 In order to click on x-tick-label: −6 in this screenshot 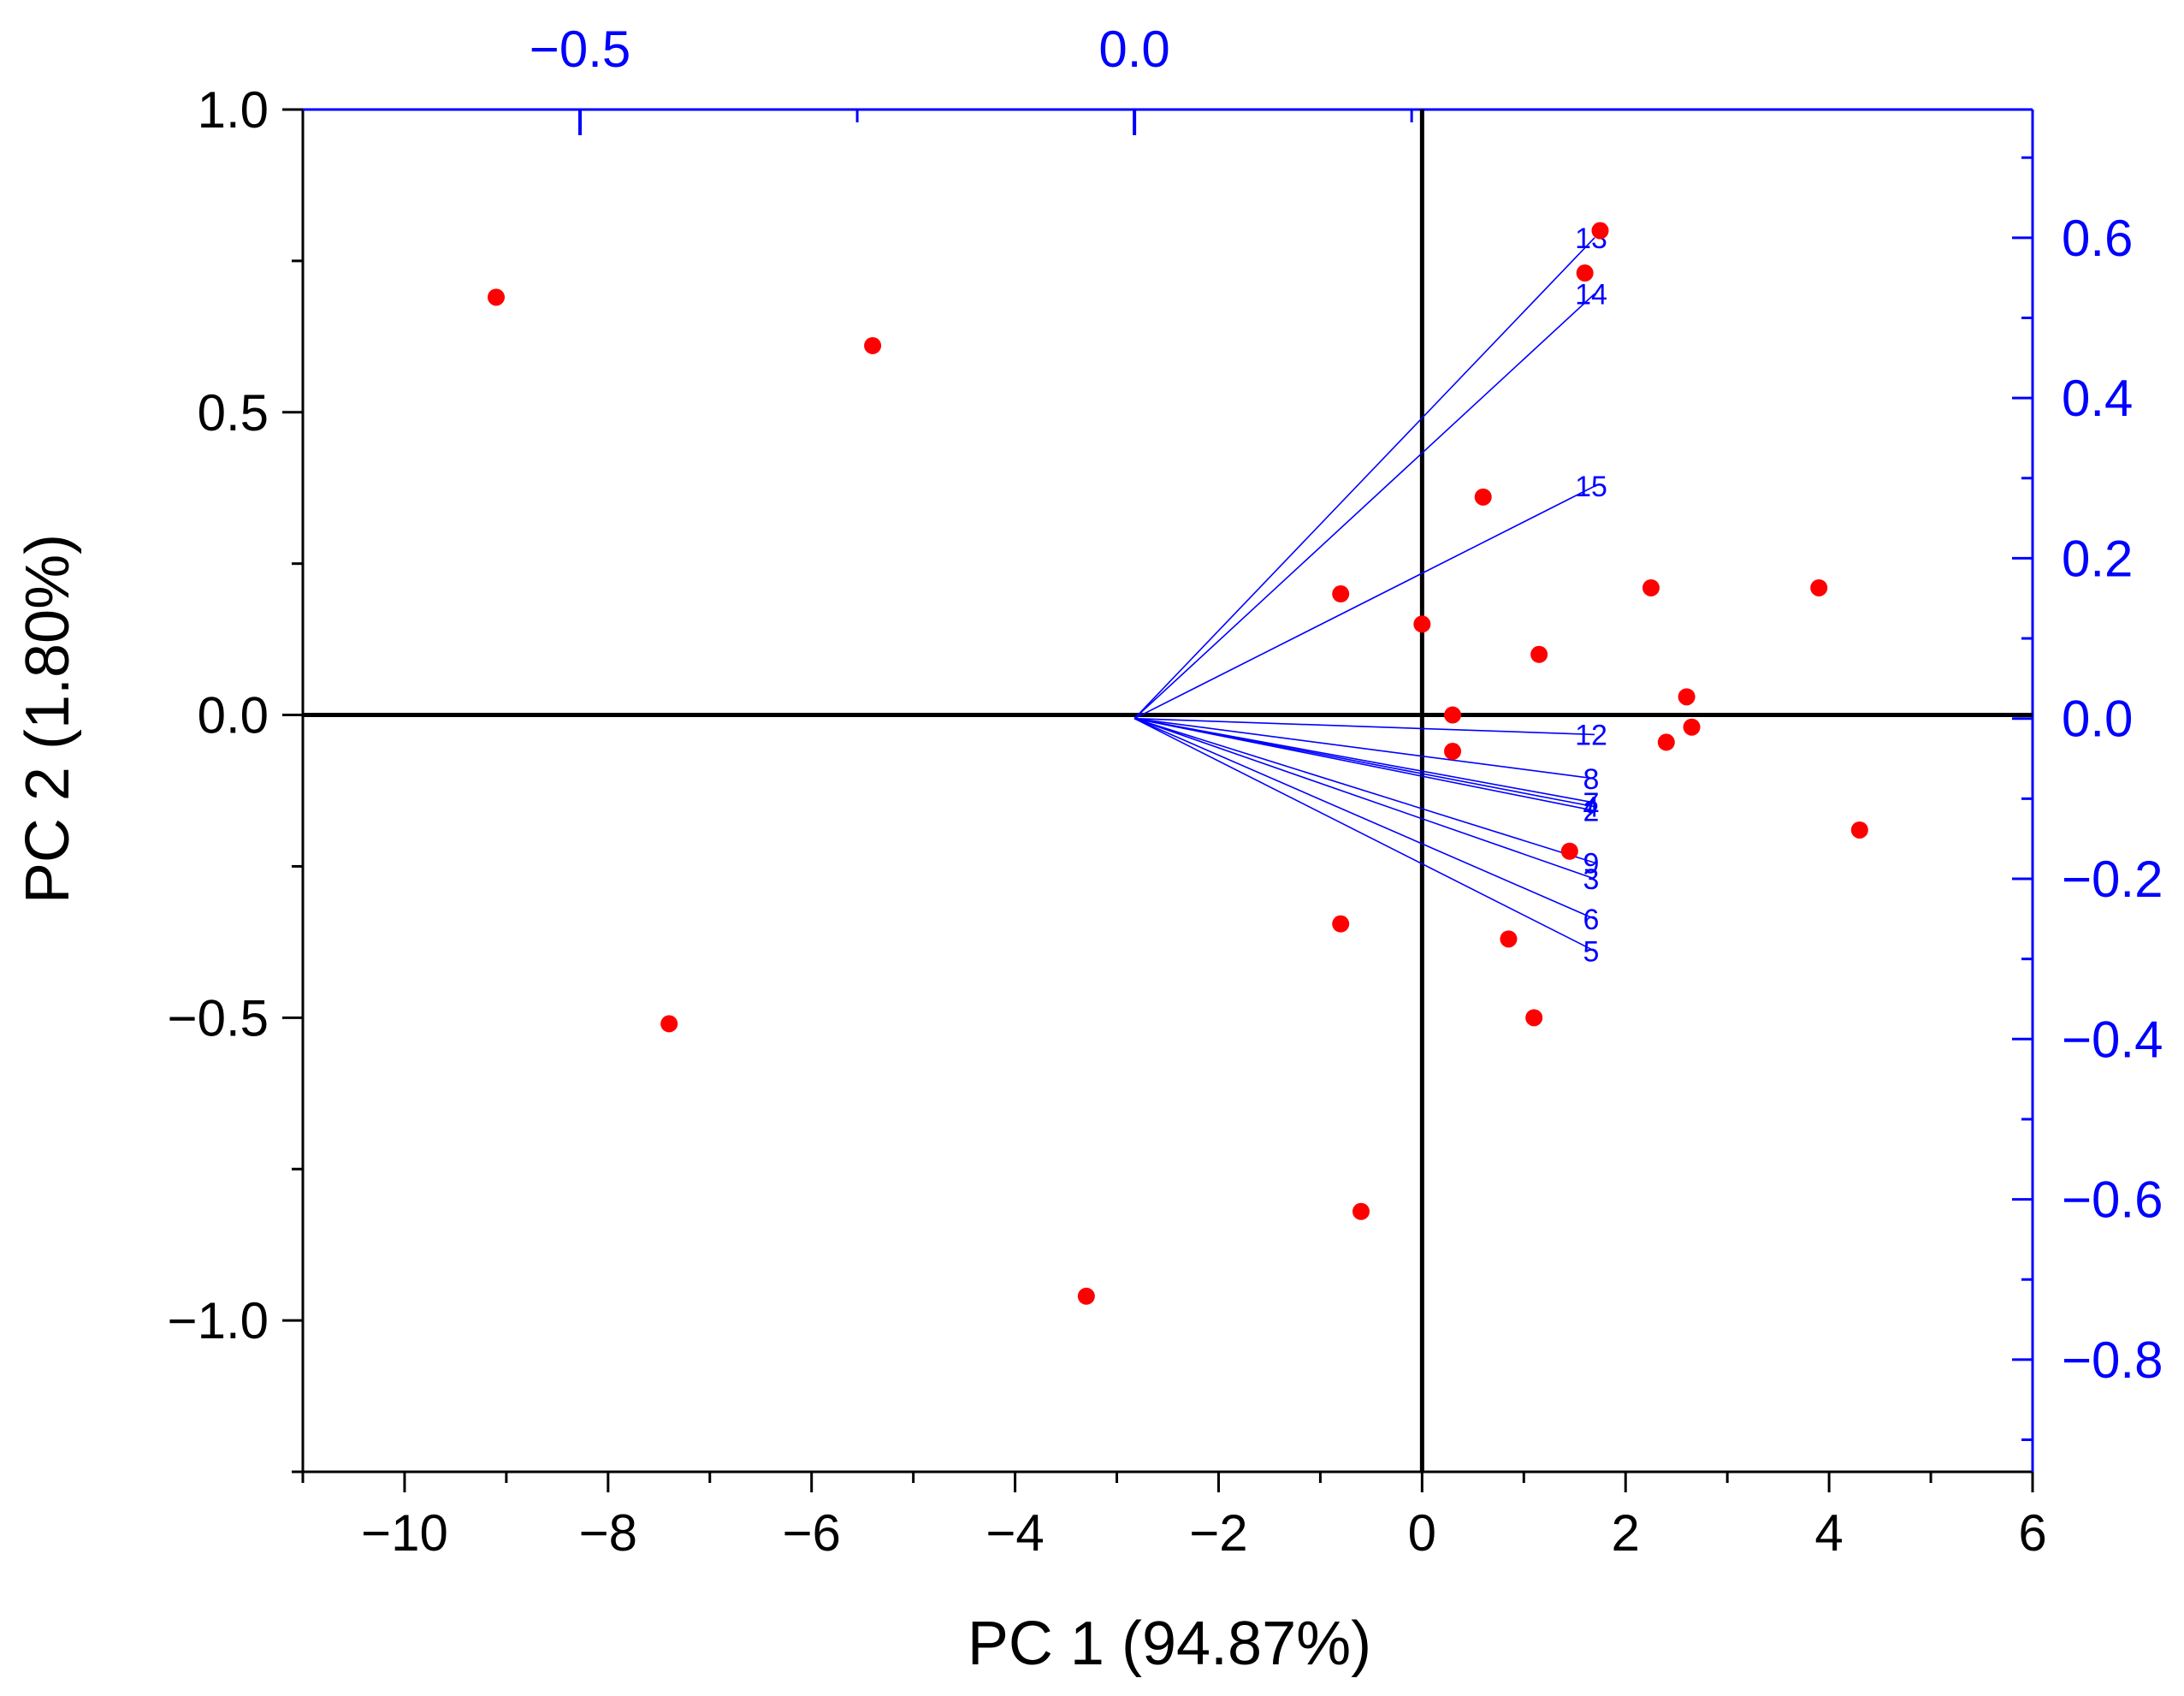, I will do `click(811, 1533)`.